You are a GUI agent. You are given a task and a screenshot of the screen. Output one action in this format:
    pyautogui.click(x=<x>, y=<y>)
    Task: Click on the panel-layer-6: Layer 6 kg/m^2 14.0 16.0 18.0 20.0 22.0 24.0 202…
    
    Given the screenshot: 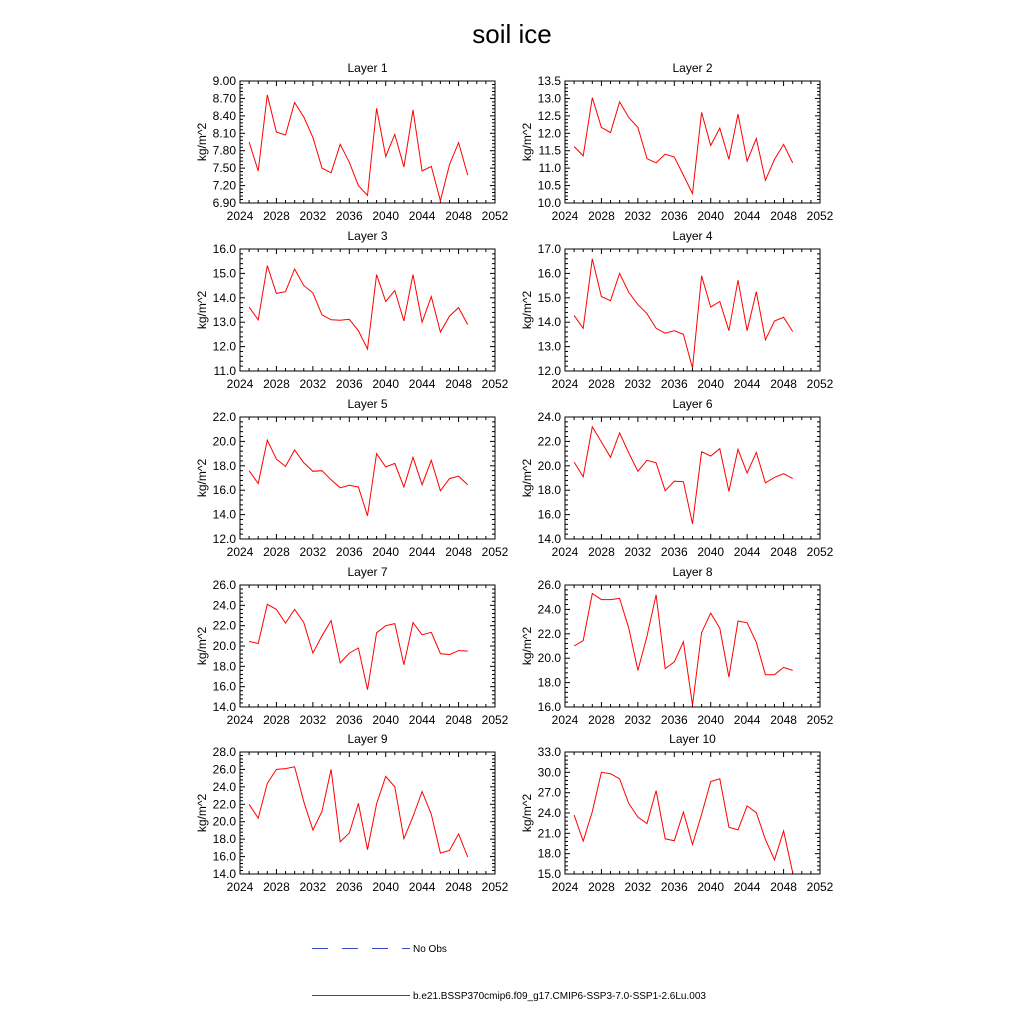 What is the action you would take?
    pyautogui.click(x=677, y=478)
    